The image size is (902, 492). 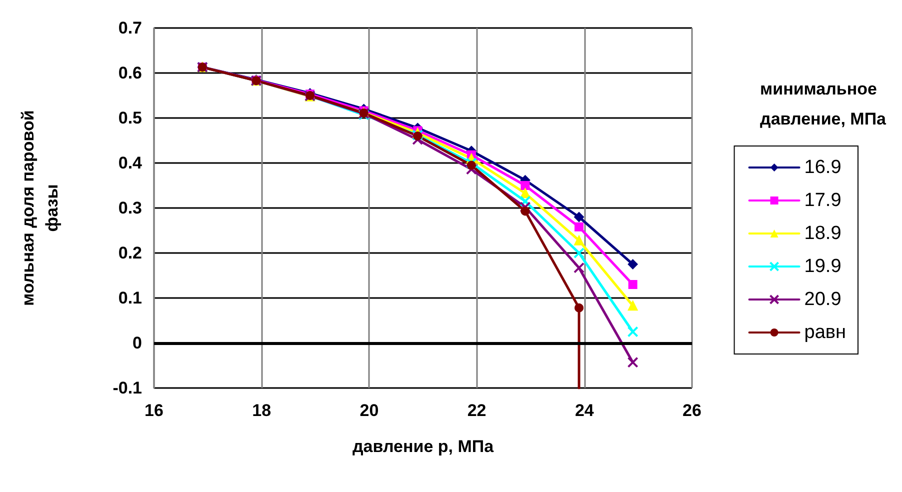 What do you see at coordinates (130, 253) in the screenshot?
I see `y-tick-label: 0.2` at bounding box center [130, 253].